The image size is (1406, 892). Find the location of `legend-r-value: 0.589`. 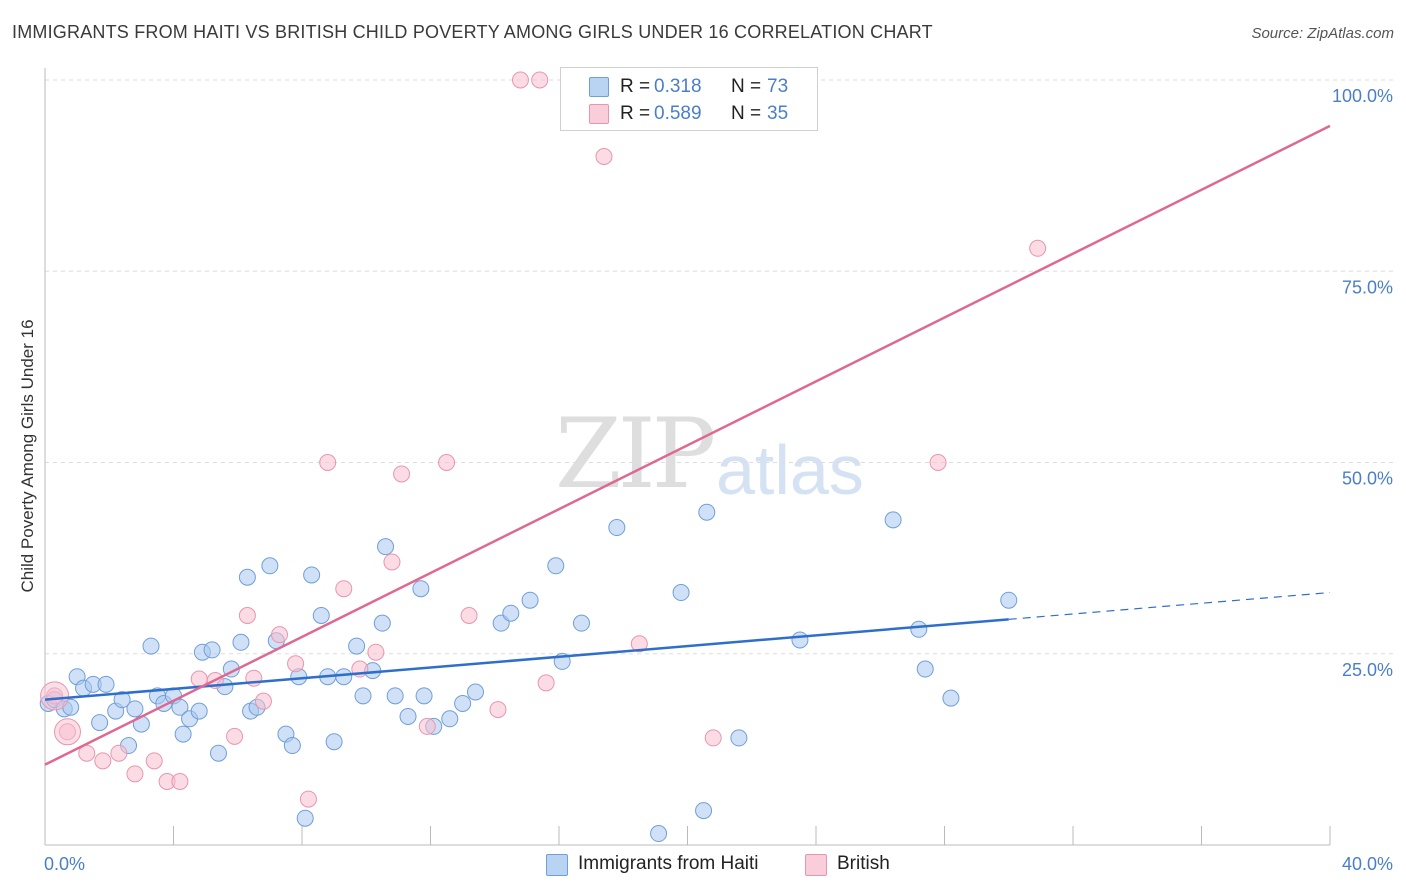

legend-r-value: 0.589 is located at coordinates (678, 113).